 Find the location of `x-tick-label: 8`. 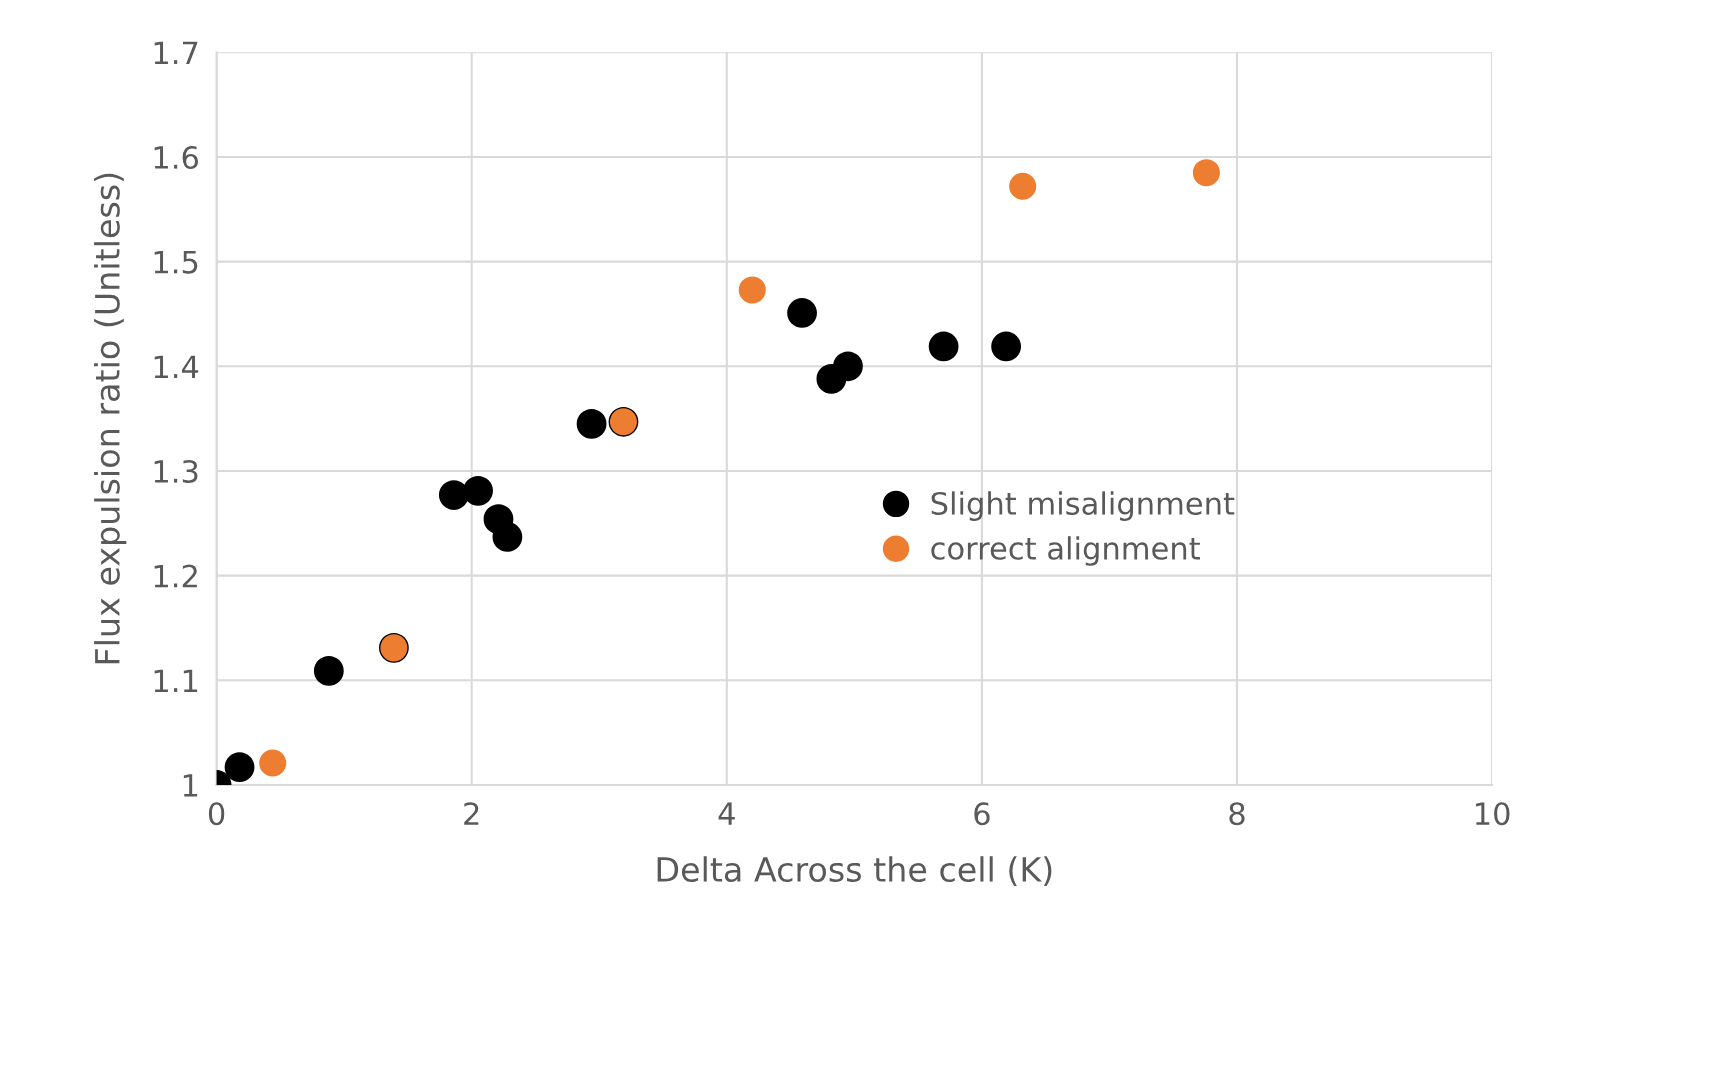

x-tick-label: 8 is located at coordinates (1237, 814).